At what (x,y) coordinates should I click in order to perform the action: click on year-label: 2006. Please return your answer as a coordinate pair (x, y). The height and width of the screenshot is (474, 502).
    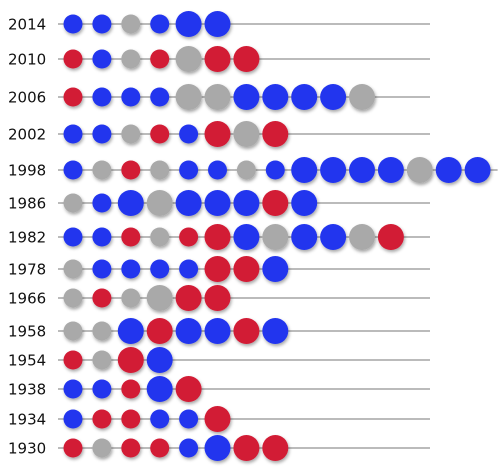
    Looking at the image, I should click on (27, 98).